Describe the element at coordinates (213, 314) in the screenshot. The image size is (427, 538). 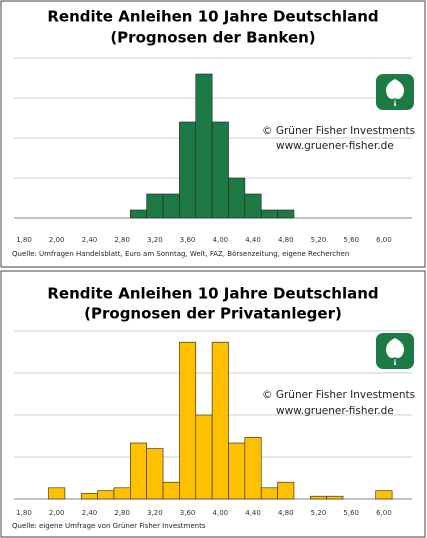
I see `chart-subtitle: (Prognosen der Privatanleger)` at that location.